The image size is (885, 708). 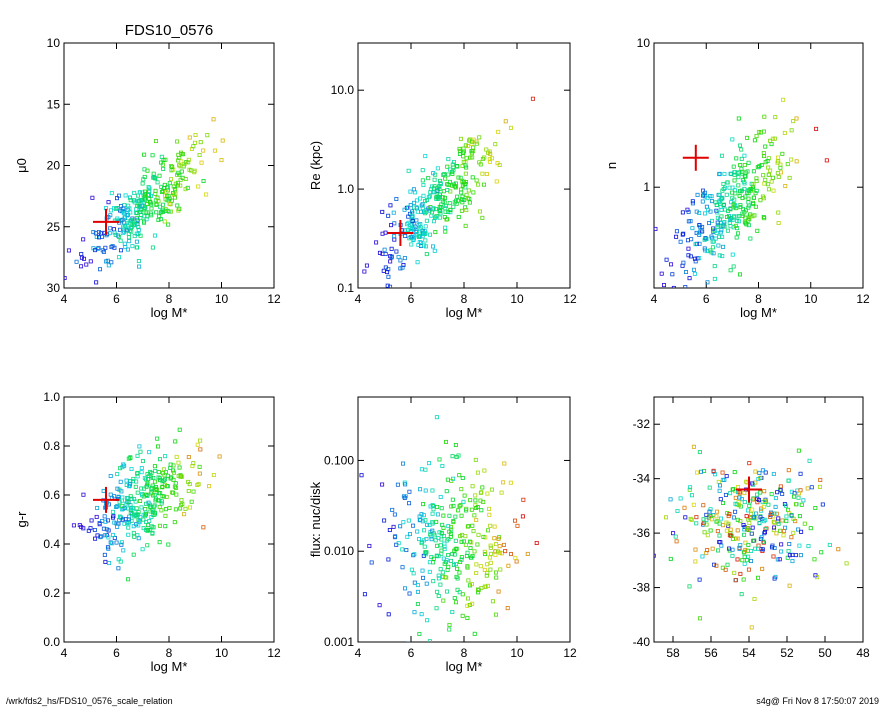 What do you see at coordinates (642, 642) in the screenshot?
I see `y-tick-label: -40` at bounding box center [642, 642].